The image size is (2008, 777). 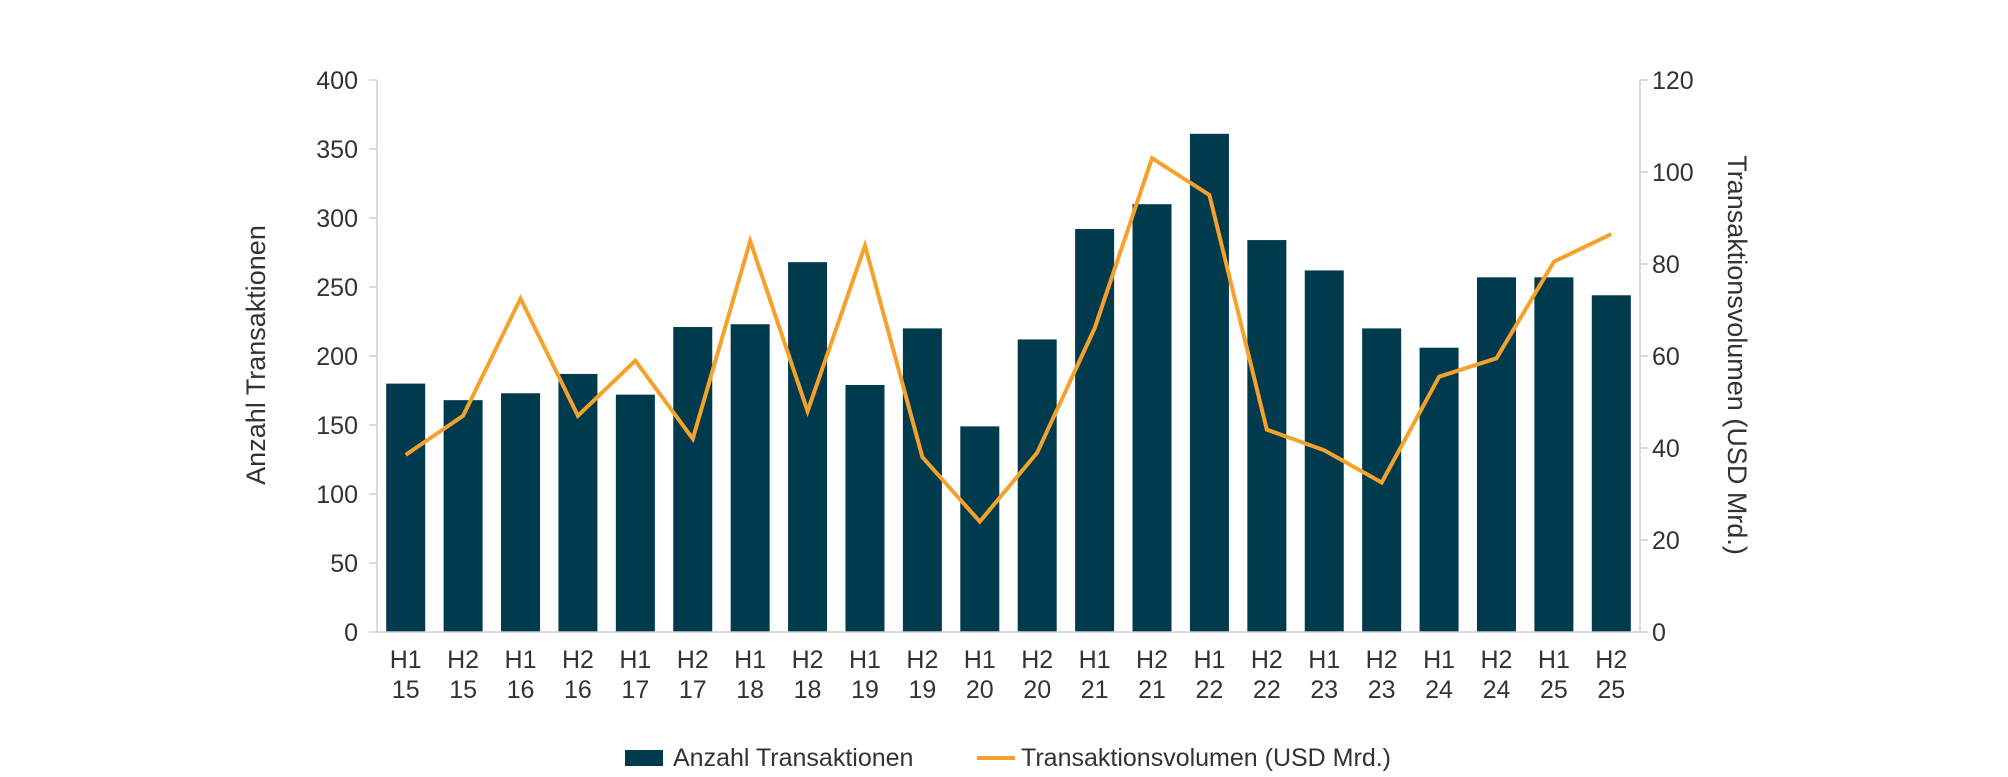 I want to click on x-tick-label: H1 25, so click(x=1554, y=675).